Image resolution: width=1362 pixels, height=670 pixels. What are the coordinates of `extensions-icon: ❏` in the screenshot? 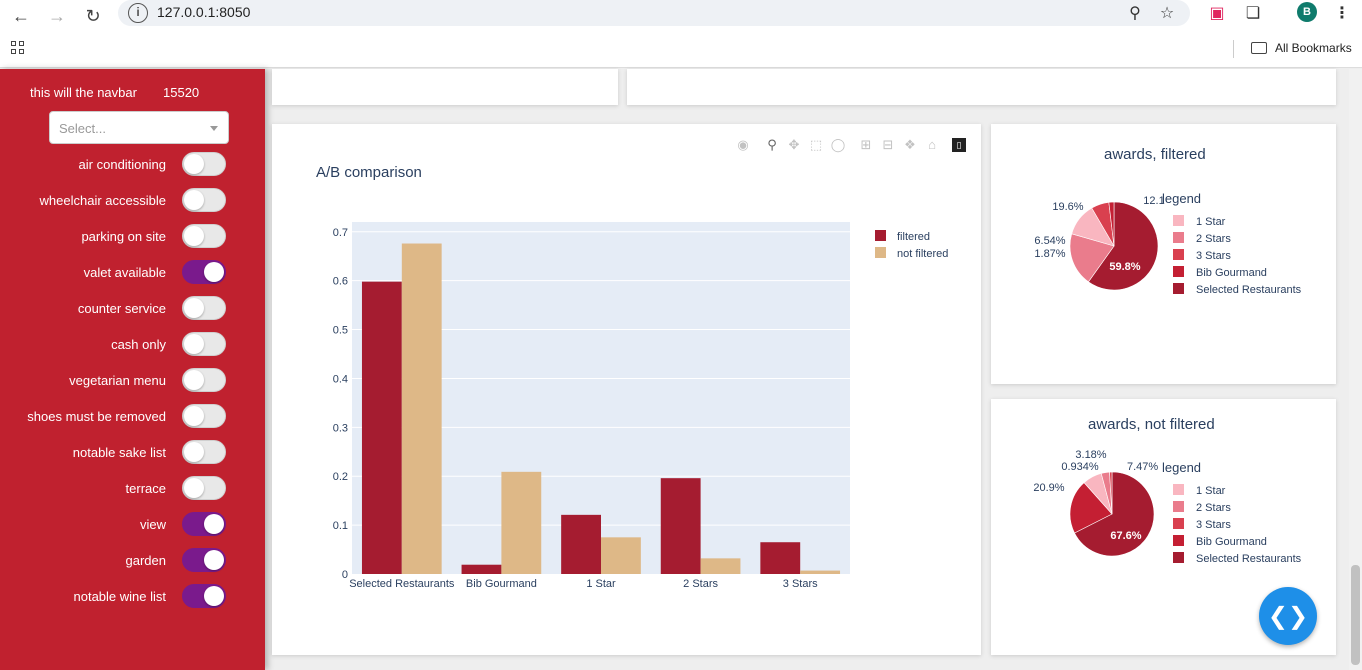 It's located at (1253, 13).